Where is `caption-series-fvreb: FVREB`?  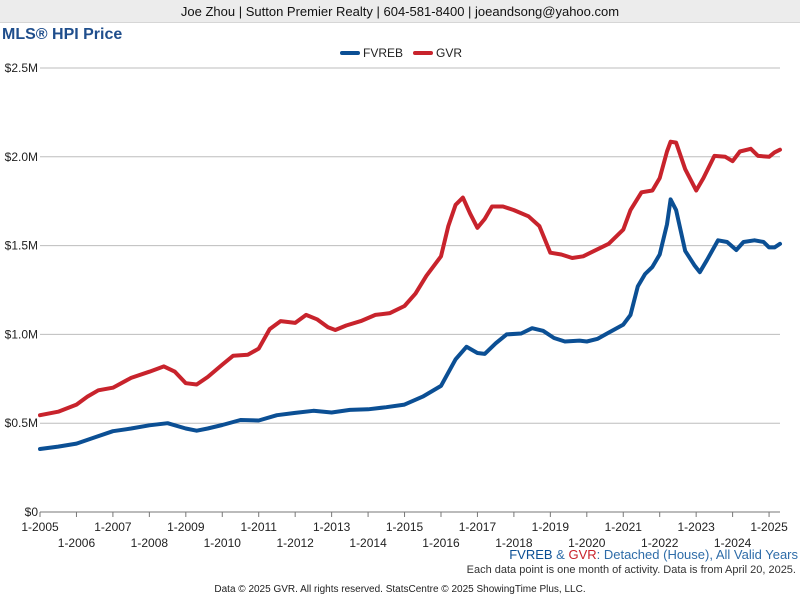 caption-series-fvreb: FVREB is located at coordinates (531, 554).